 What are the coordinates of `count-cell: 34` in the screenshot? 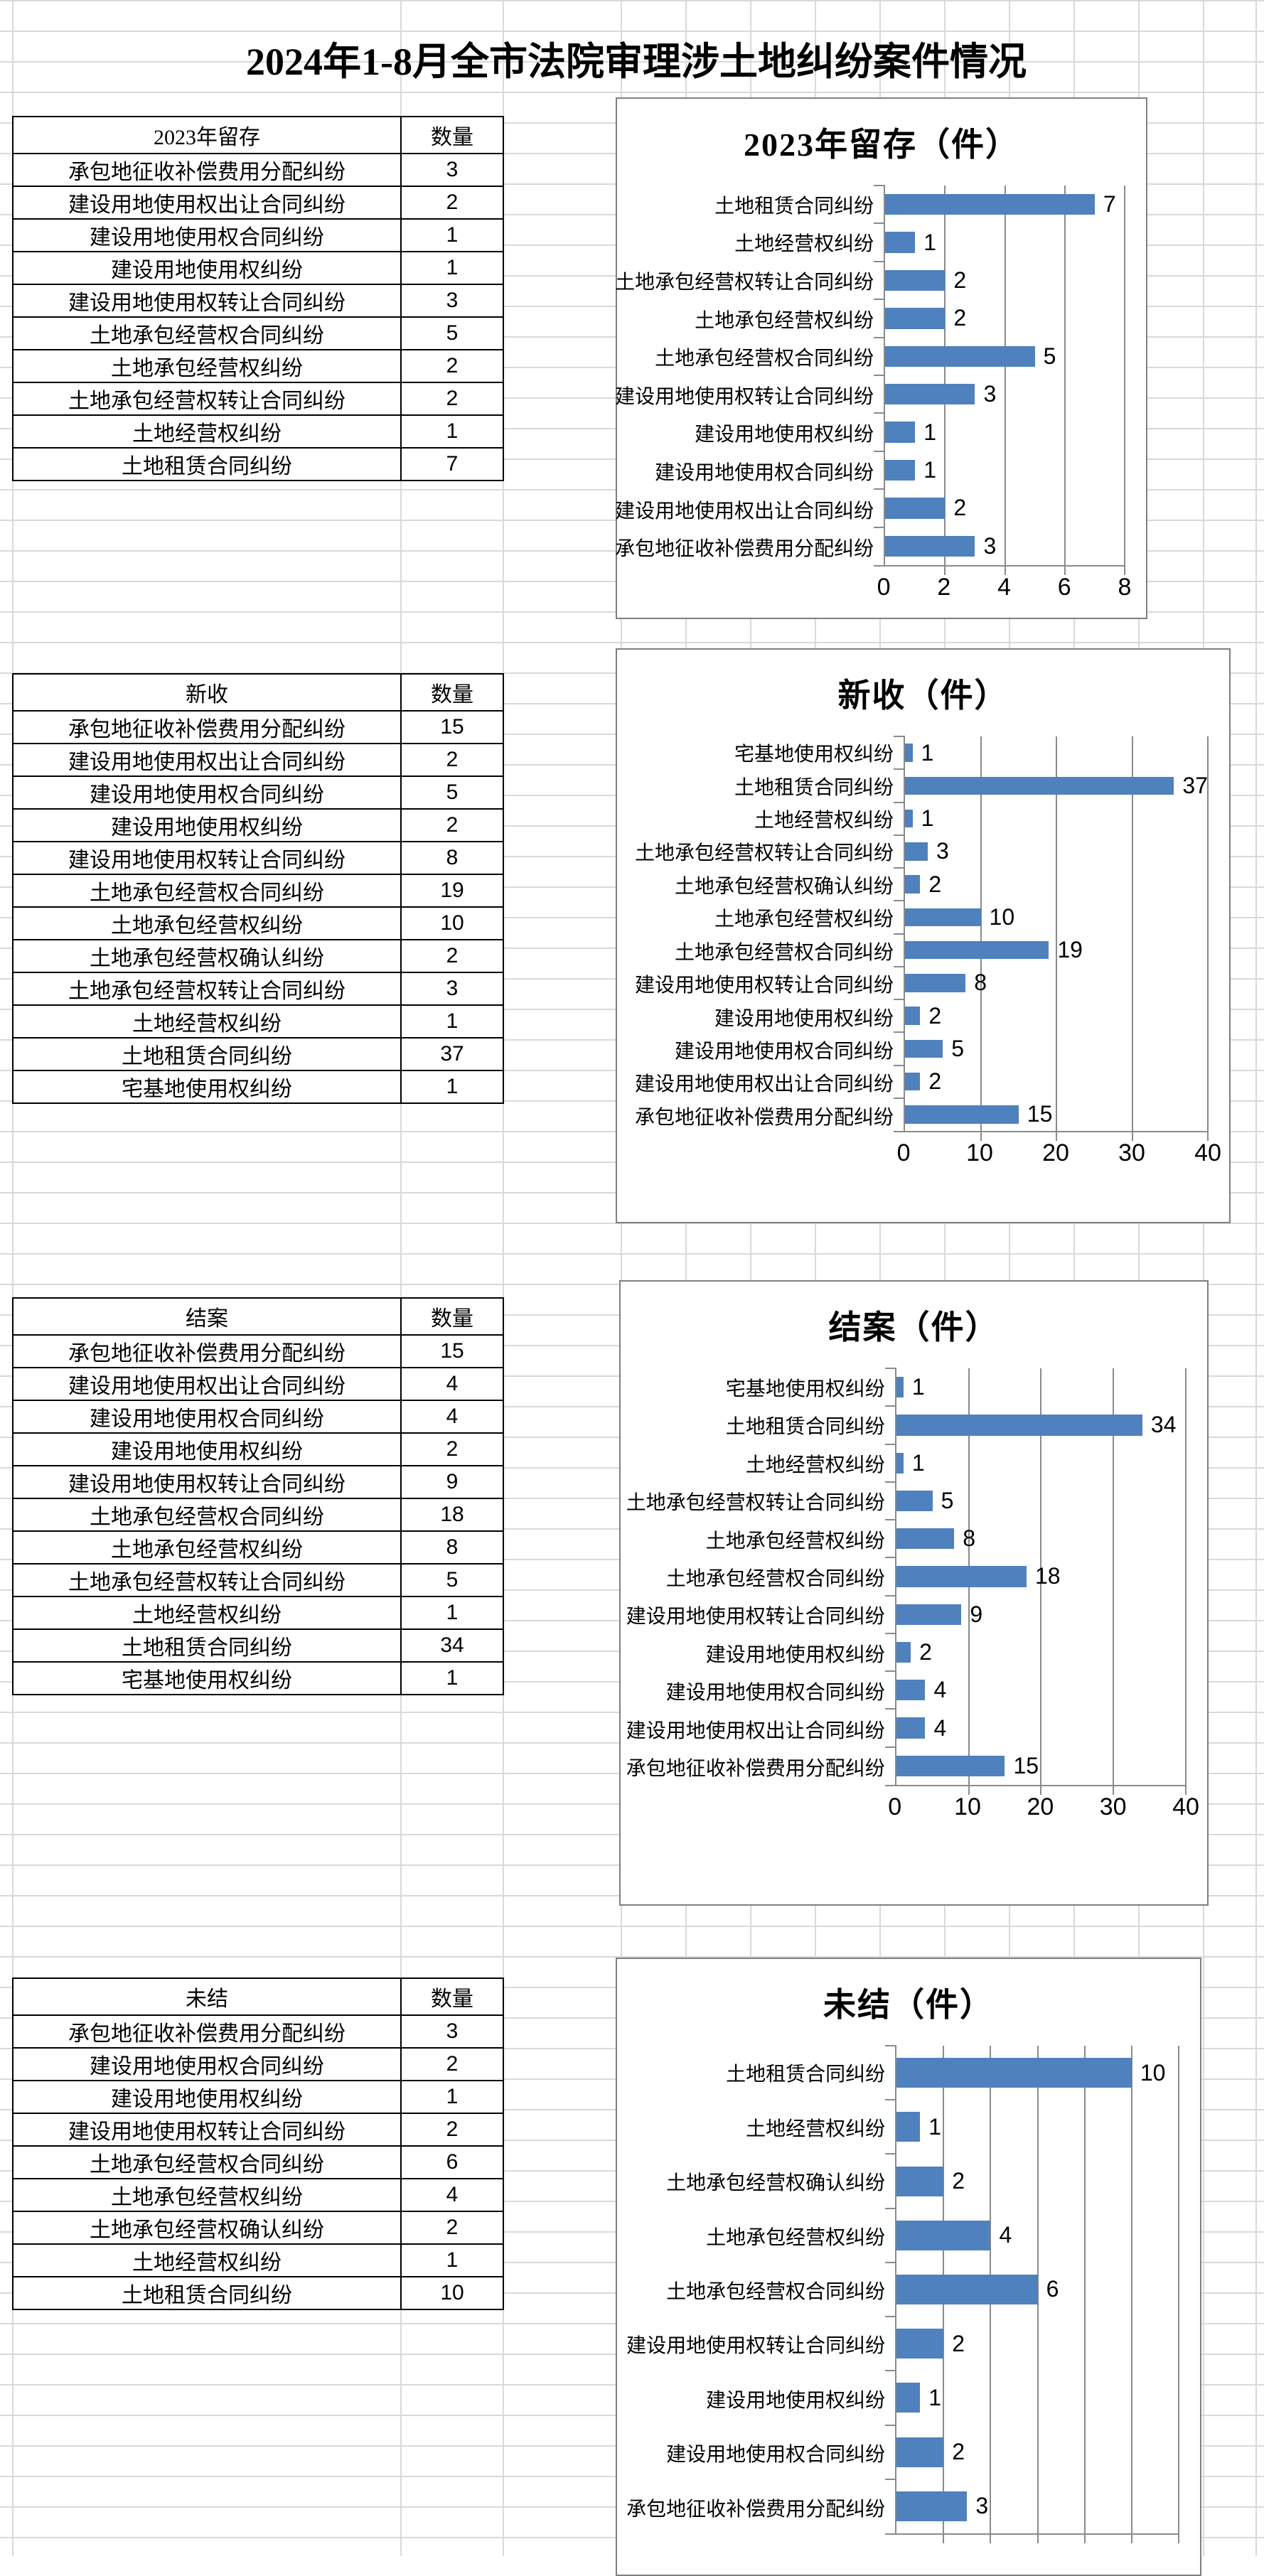 It's located at (452, 1645).